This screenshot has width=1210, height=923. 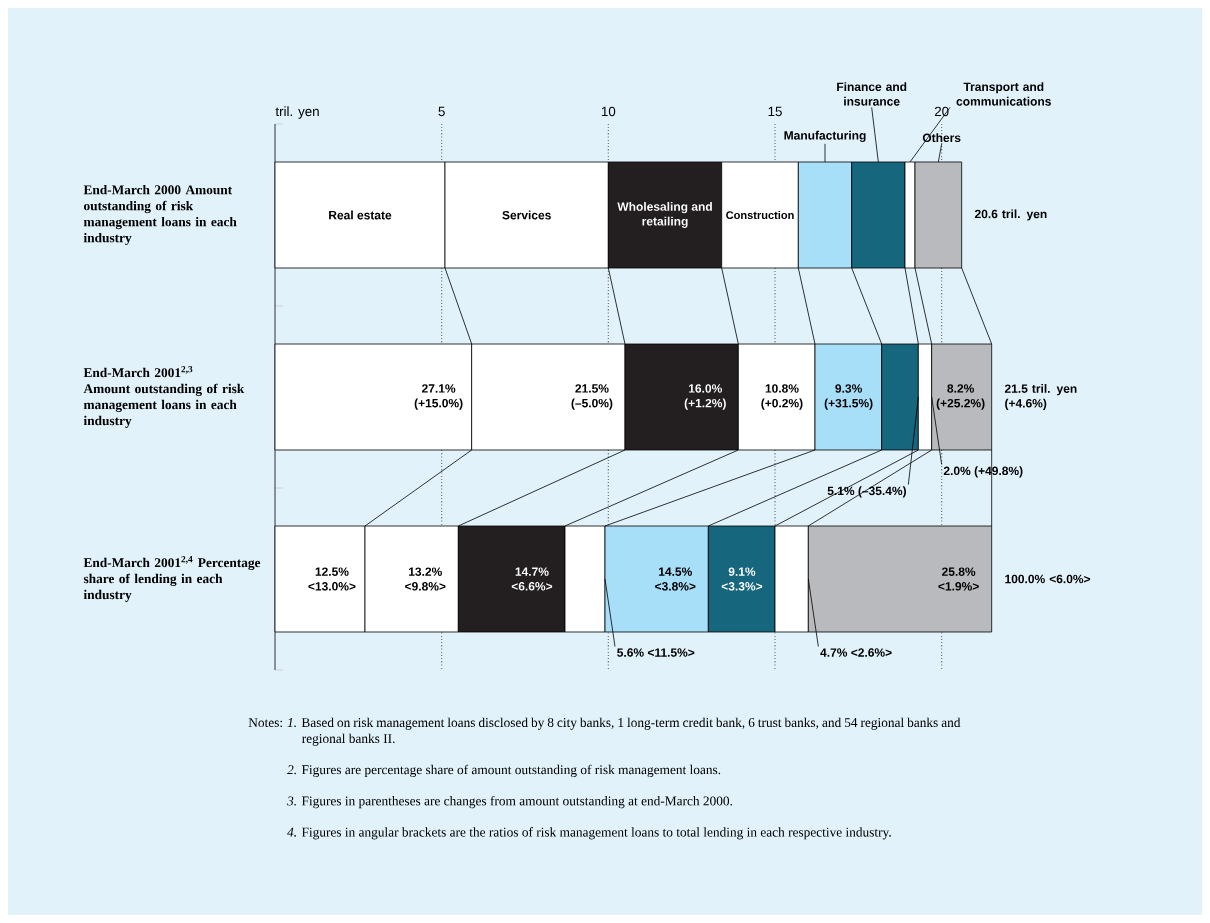 I want to click on total-label: 21.5 tril. yen (+4.6%), so click(x=1040, y=397).